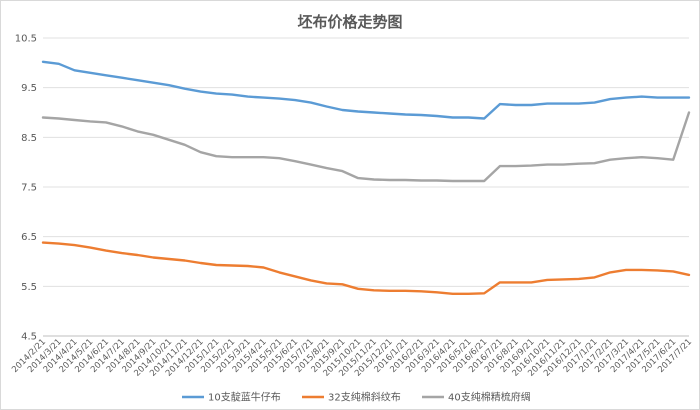  Describe the element at coordinates (349, 22) in the screenshot. I see `chart-title: 坯布价格走势图` at that location.